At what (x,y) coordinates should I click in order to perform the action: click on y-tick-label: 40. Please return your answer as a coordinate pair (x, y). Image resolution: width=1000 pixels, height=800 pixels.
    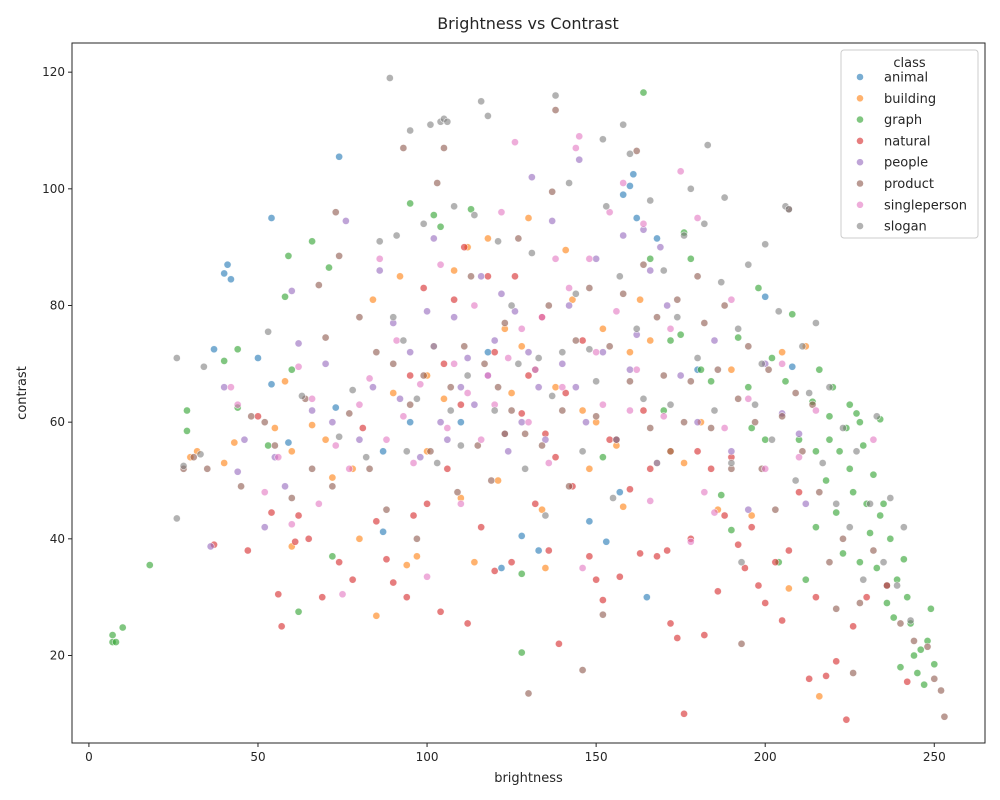
    Looking at the image, I should click on (57, 539).